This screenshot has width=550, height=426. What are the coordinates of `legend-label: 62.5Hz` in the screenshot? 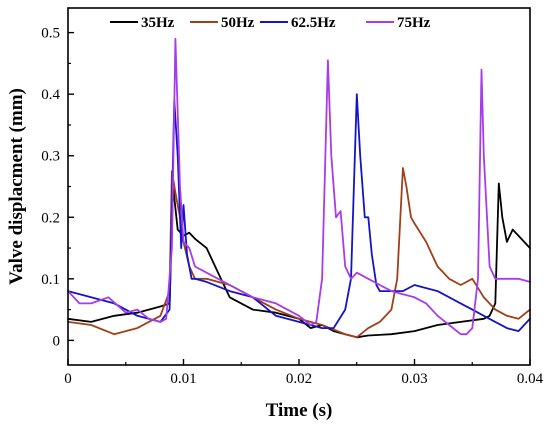 It's located at (313, 23).